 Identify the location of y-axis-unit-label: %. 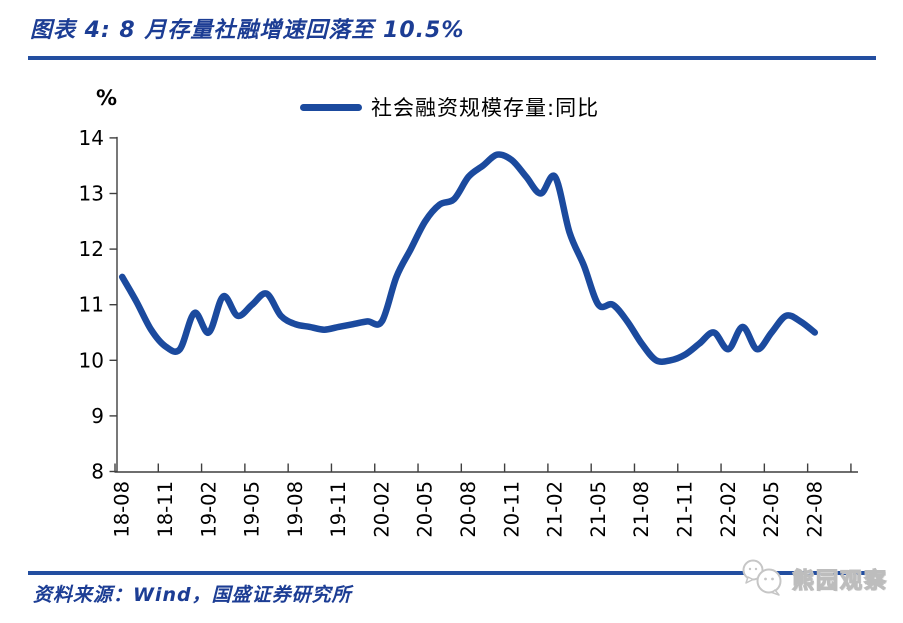
(107, 98).